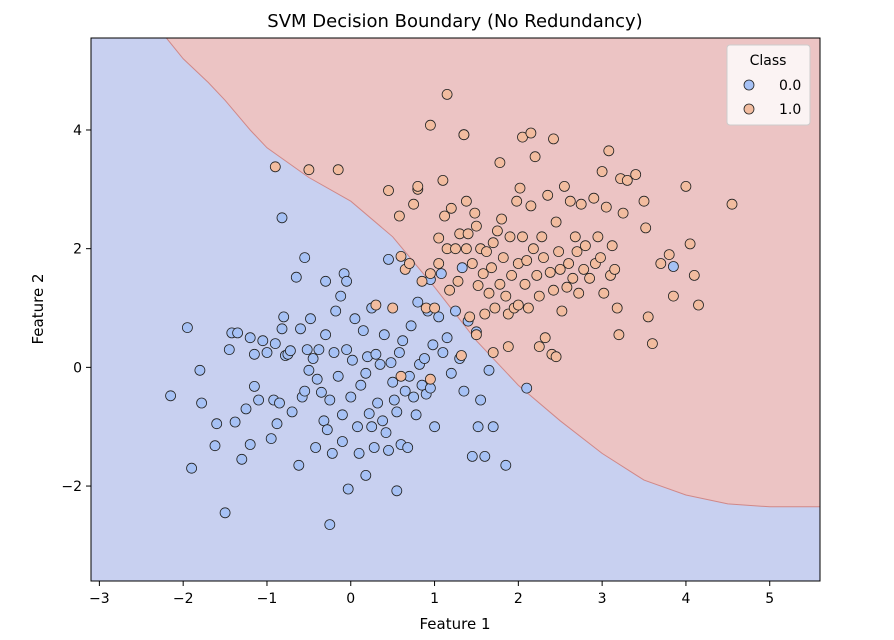  Describe the element at coordinates (183, 599) in the screenshot. I see `x-tick-label: −2` at that location.